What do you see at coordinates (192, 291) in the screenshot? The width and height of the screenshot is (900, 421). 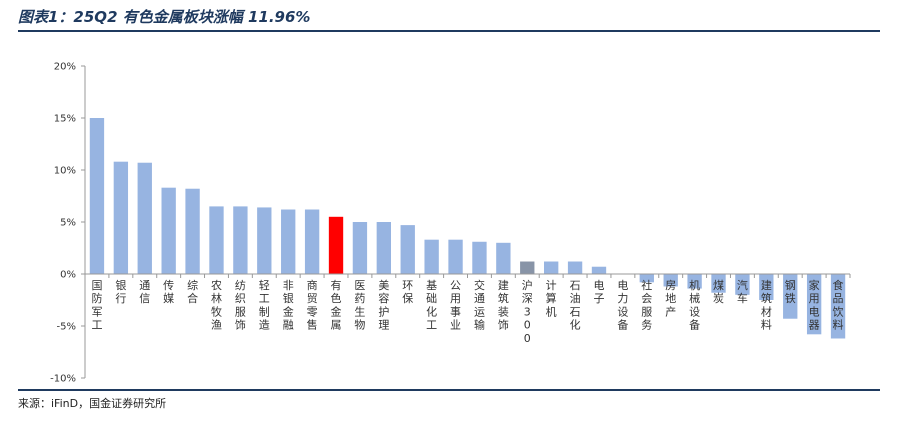 I see `x-category-label: 综合` at bounding box center [192, 291].